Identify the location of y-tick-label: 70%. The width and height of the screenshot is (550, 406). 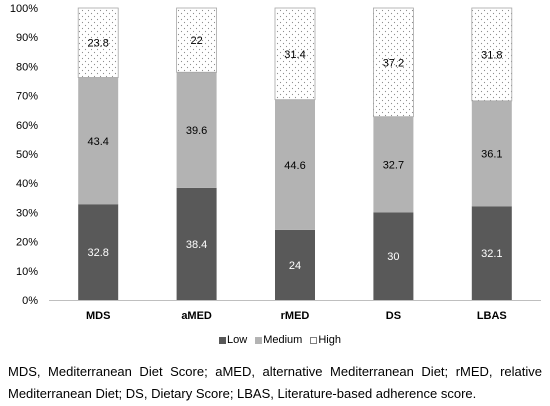
(27, 97).